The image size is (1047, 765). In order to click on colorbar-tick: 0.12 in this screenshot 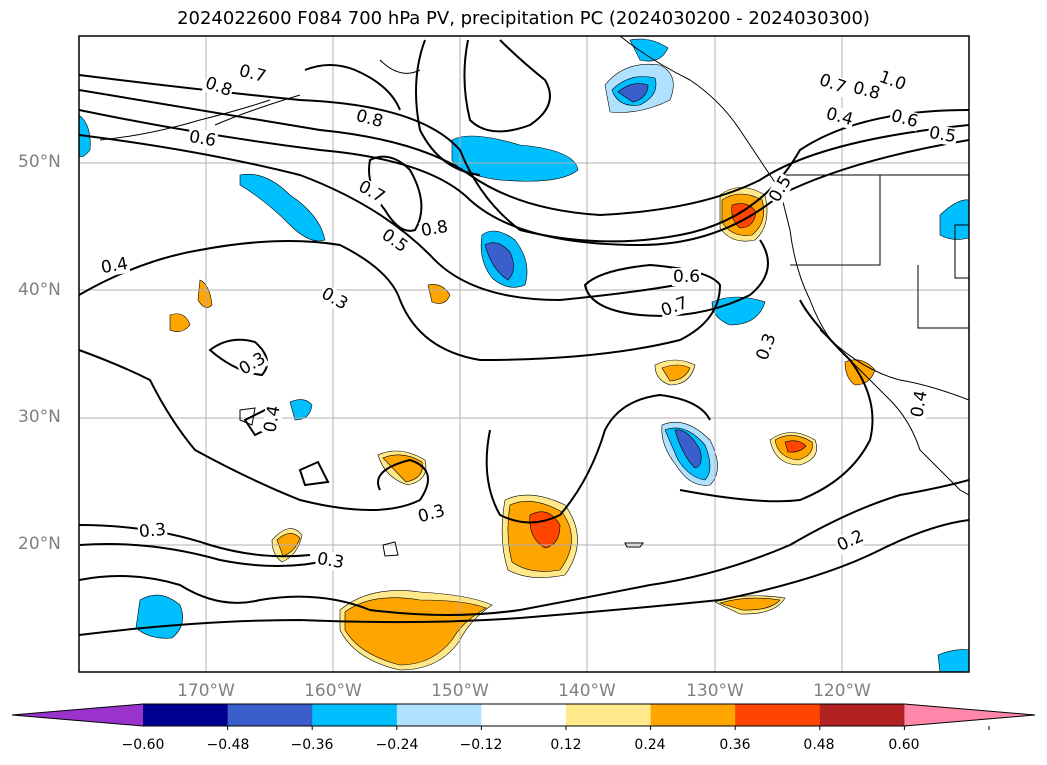, I will do `click(566, 745)`.